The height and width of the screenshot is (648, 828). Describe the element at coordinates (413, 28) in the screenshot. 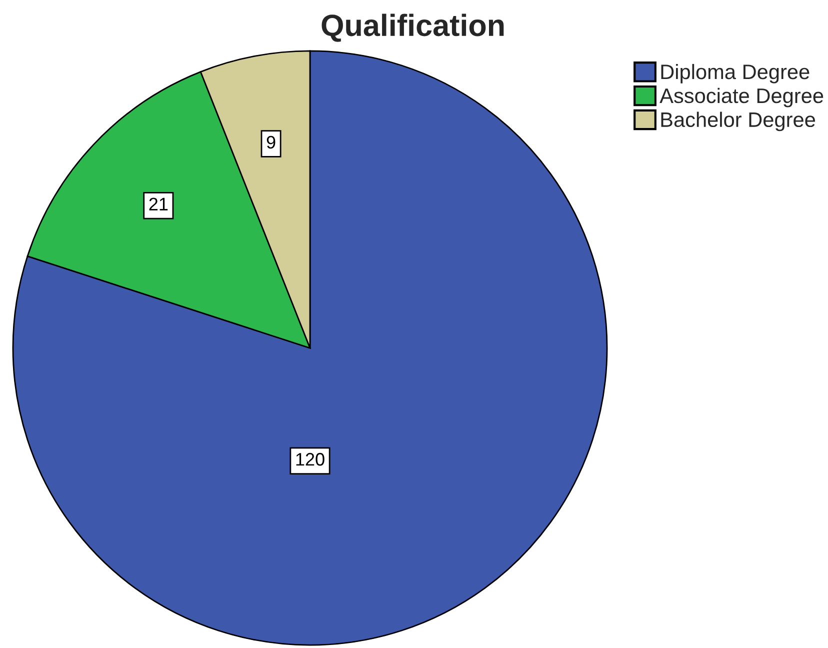

I see `chart-title: Qualification` at that location.